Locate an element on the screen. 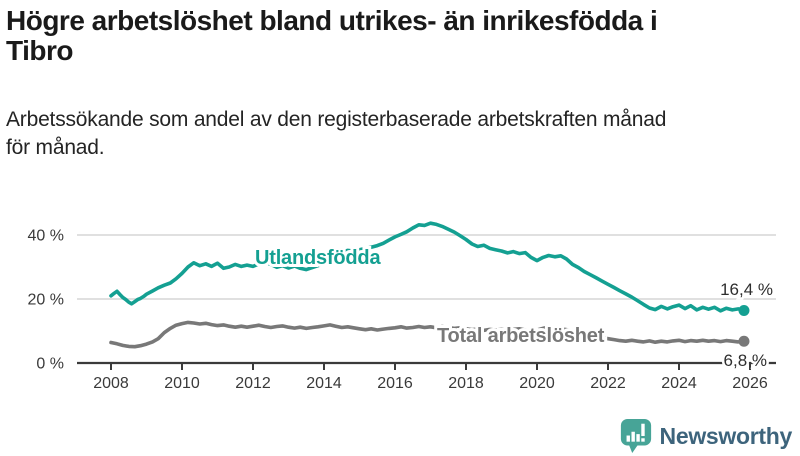 This screenshot has height=456, width=800. title-line-2: Tibro is located at coordinates (39, 50).